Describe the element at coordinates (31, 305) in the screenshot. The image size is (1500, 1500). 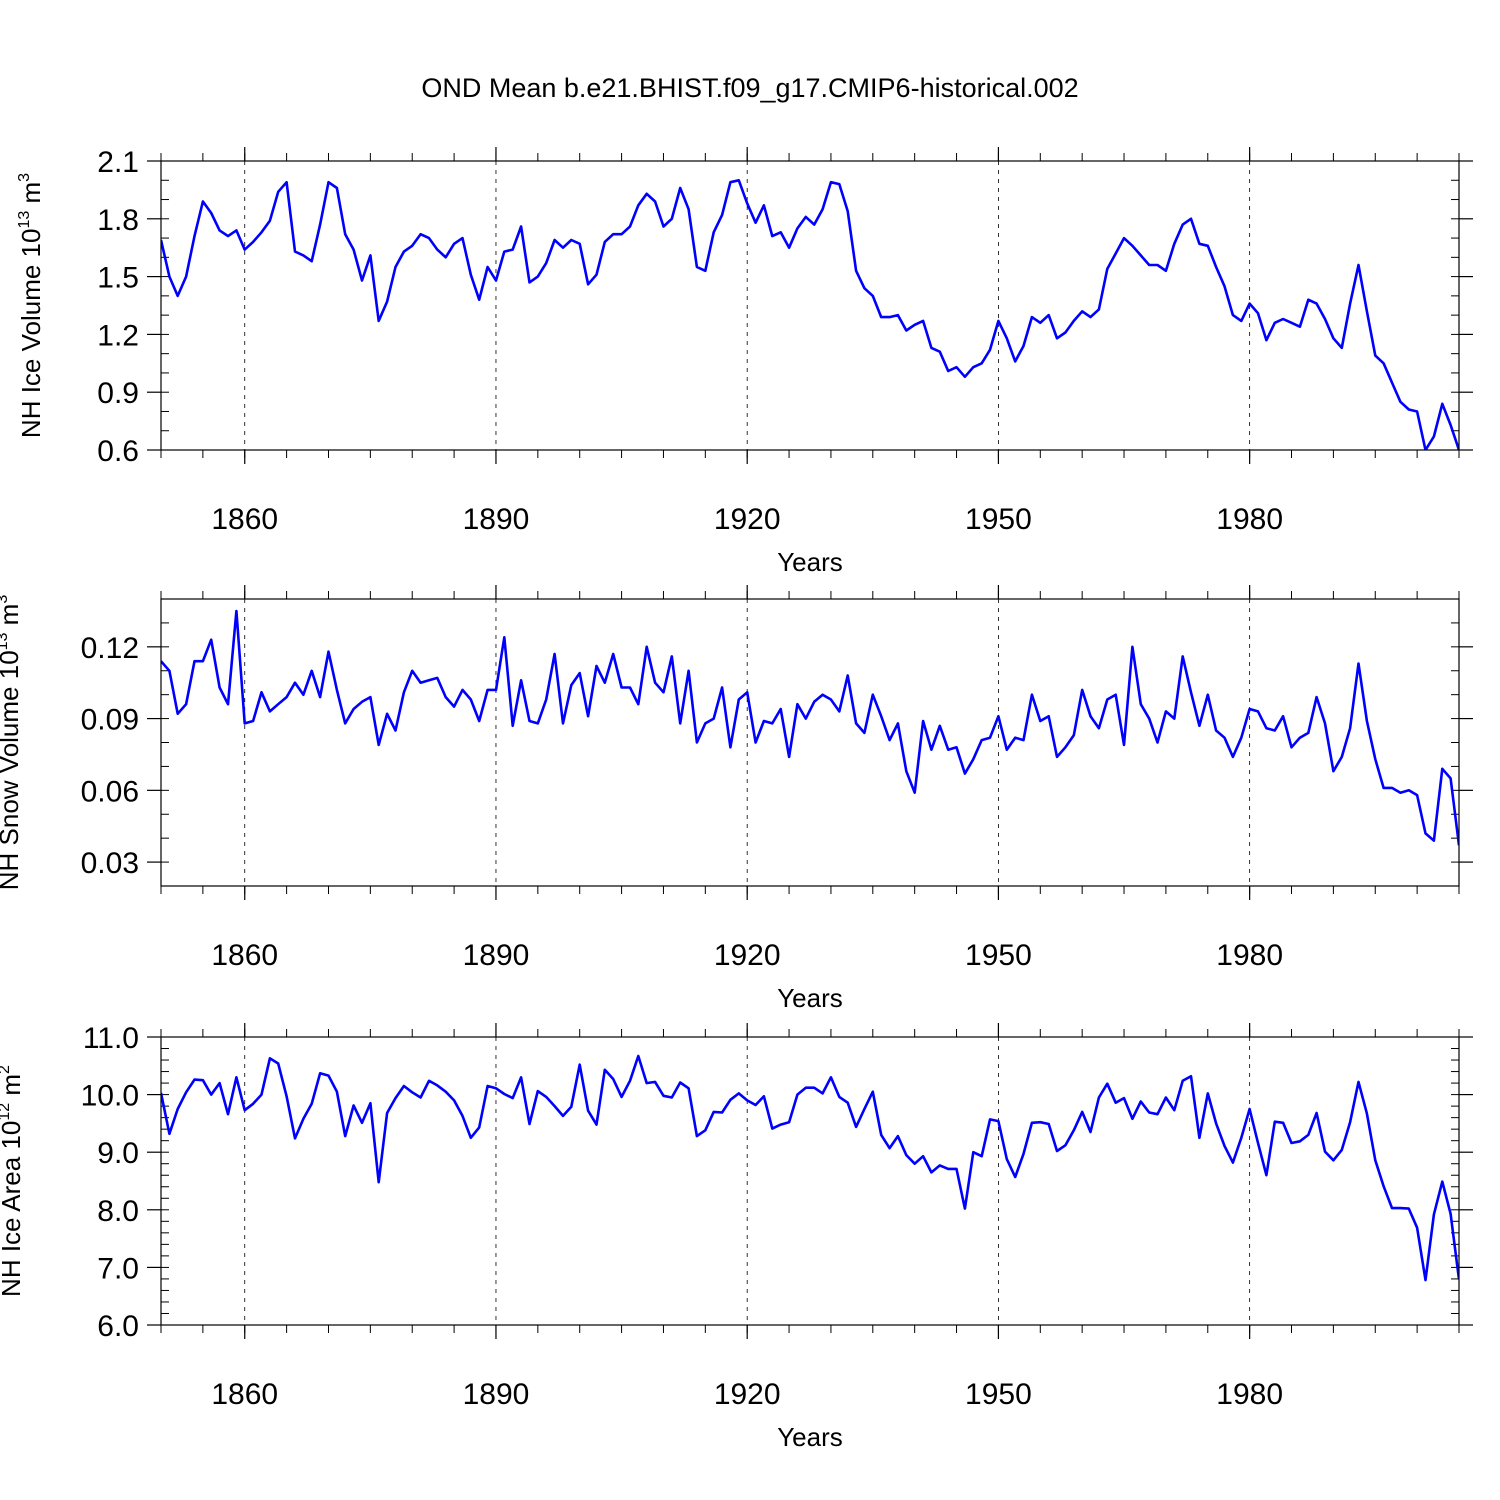
I see `y-axis-label: NH Ice Volume 1013 m3` at that location.